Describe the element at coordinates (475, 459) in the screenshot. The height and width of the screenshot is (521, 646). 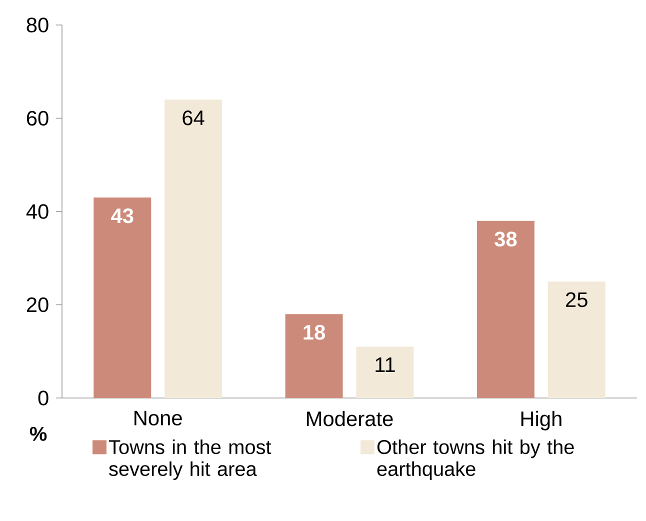
I see `legend-label: Other towns hit by the earthquake` at that location.